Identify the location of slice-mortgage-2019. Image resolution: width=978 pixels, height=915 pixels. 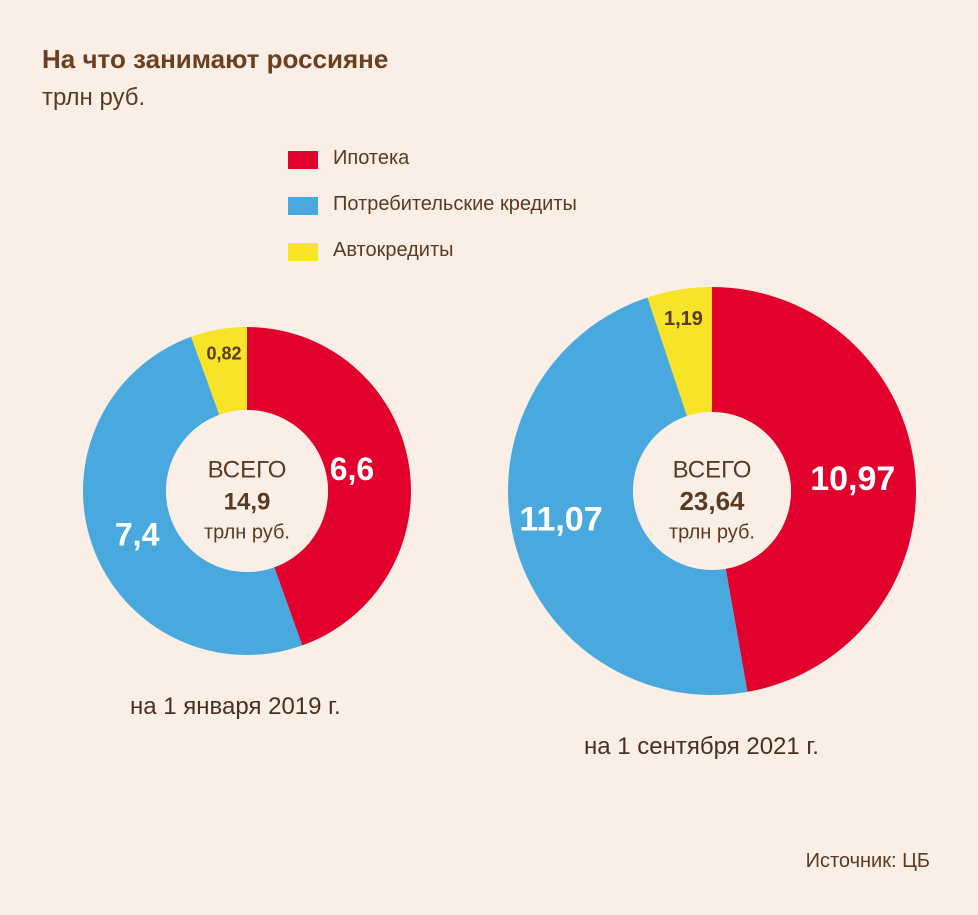
(329, 486).